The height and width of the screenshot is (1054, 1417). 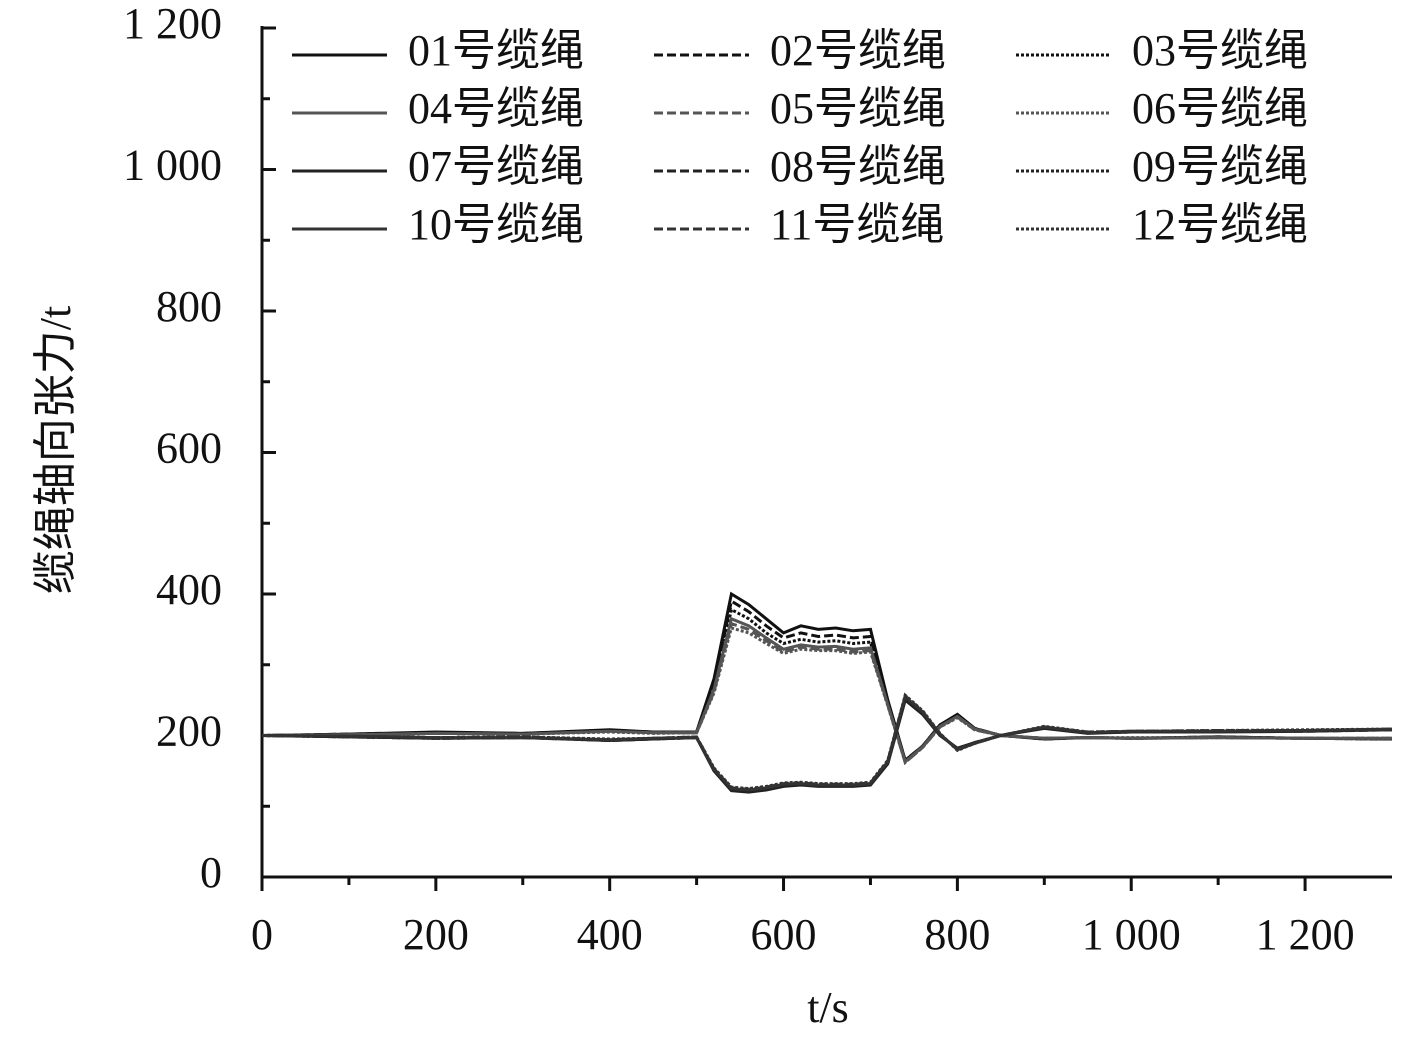 I want to click on y-tick-label: 800, so click(x=189, y=306).